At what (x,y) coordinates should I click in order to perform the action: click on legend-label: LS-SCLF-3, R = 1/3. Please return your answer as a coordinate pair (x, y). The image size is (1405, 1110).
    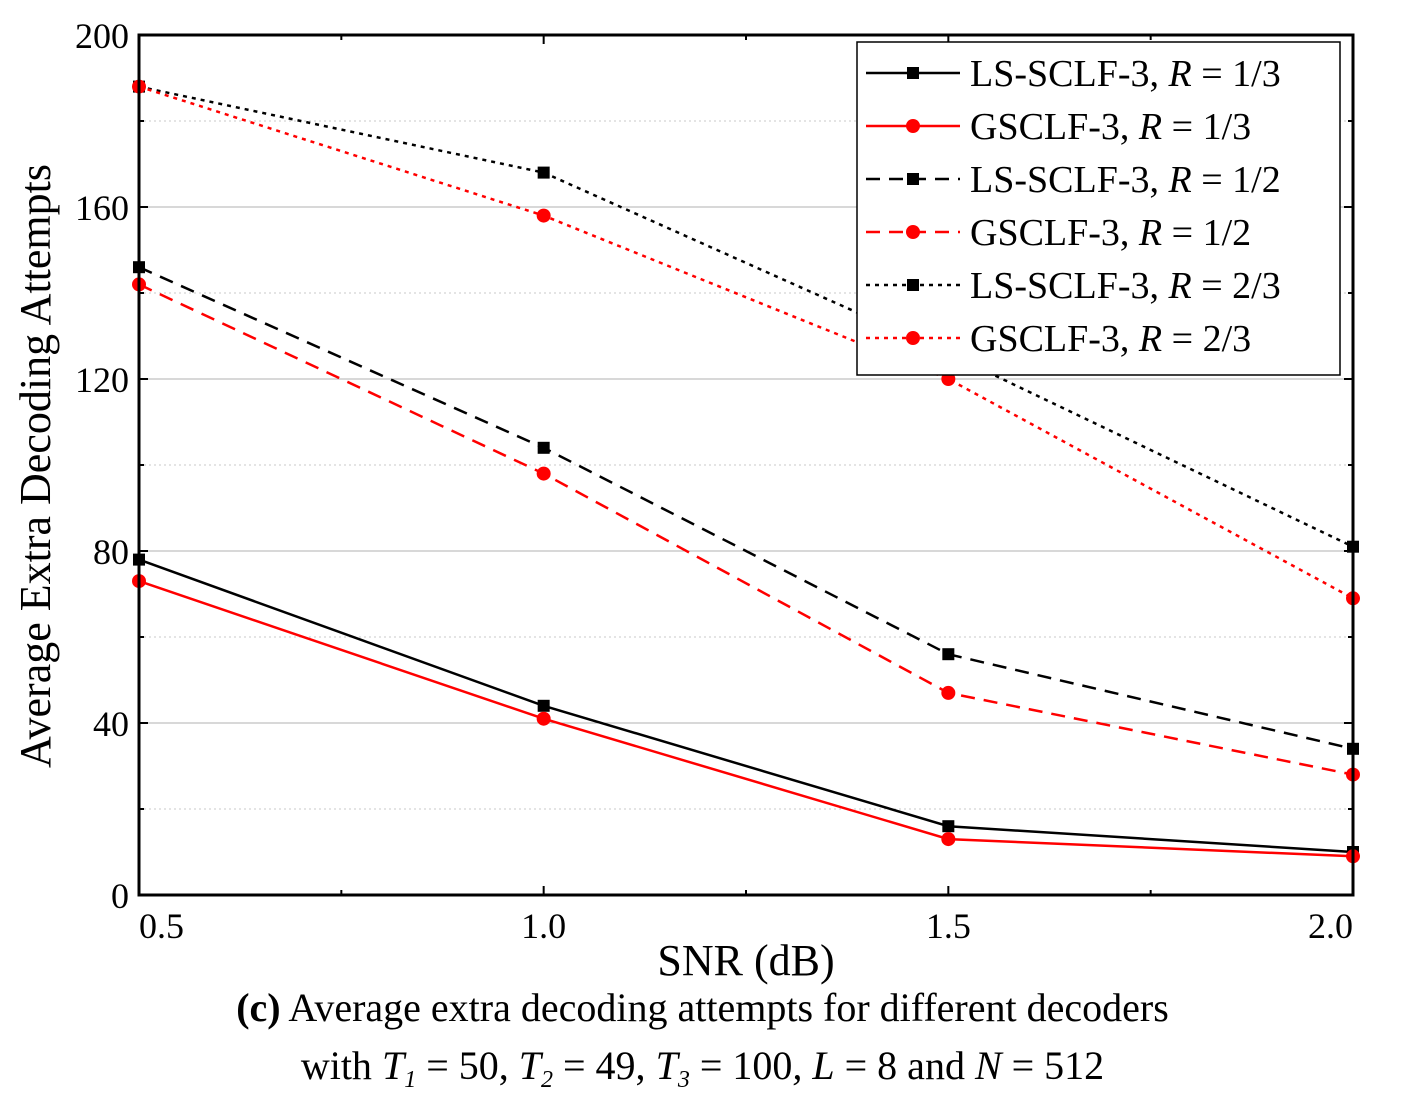
    Looking at the image, I should click on (1125, 74).